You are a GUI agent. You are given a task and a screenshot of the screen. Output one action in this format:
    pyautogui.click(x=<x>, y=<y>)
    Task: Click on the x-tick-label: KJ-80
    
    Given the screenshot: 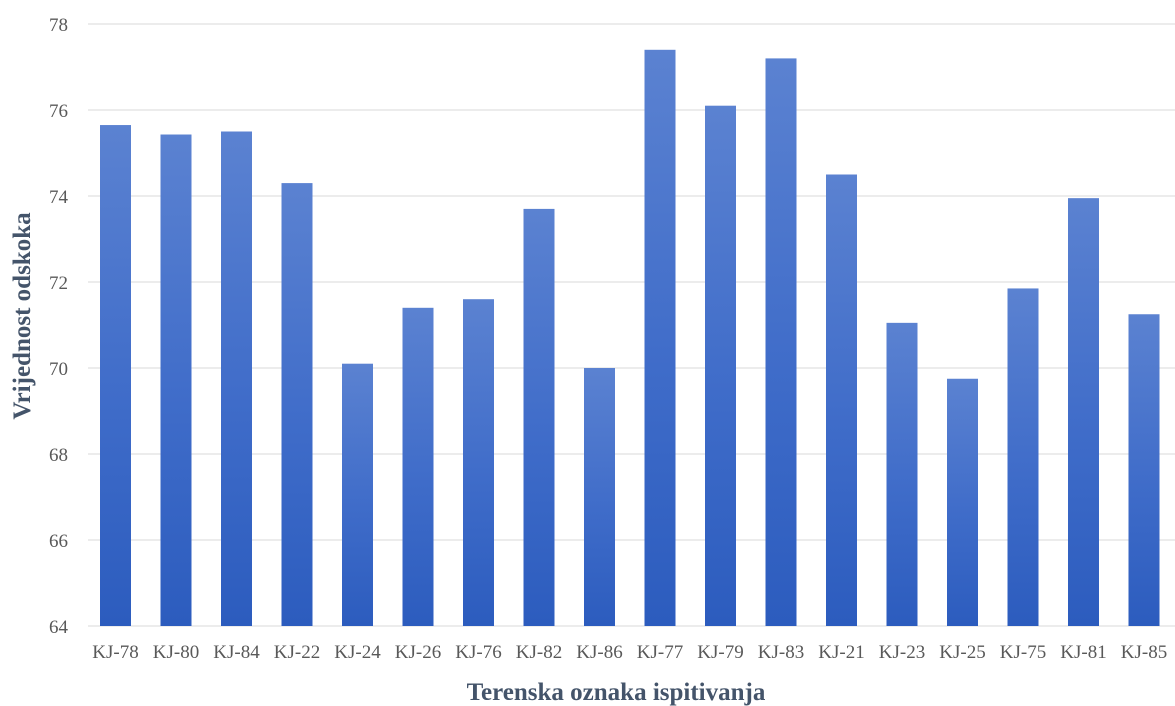 What is the action you would take?
    pyautogui.click(x=176, y=652)
    